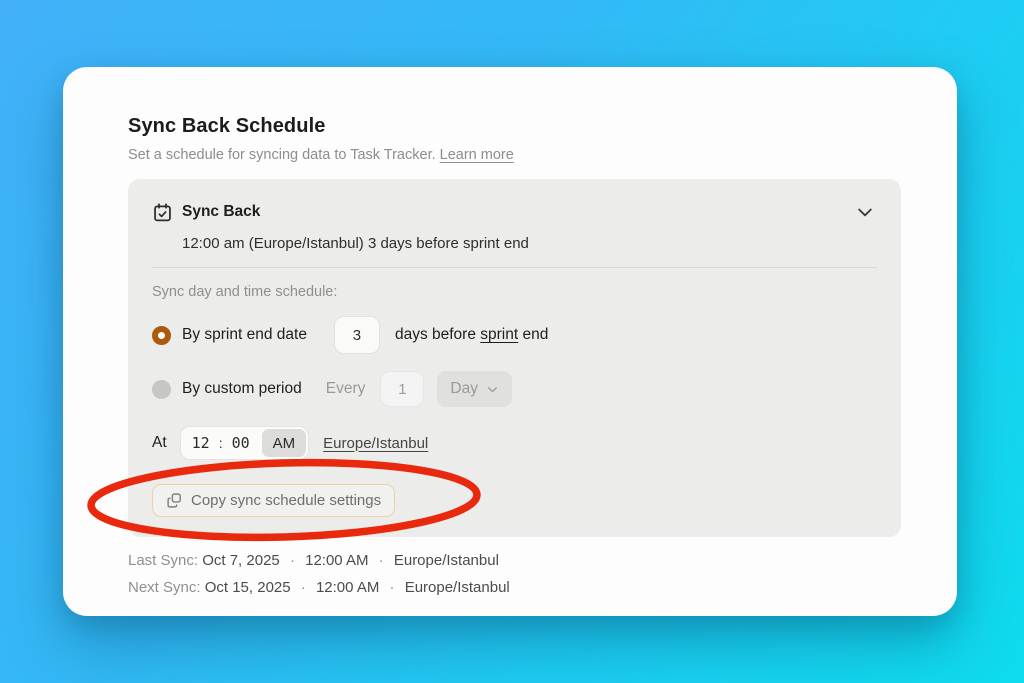 The width and height of the screenshot is (1024, 683). I want to click on select-chevron-icon, so click(492, 389).